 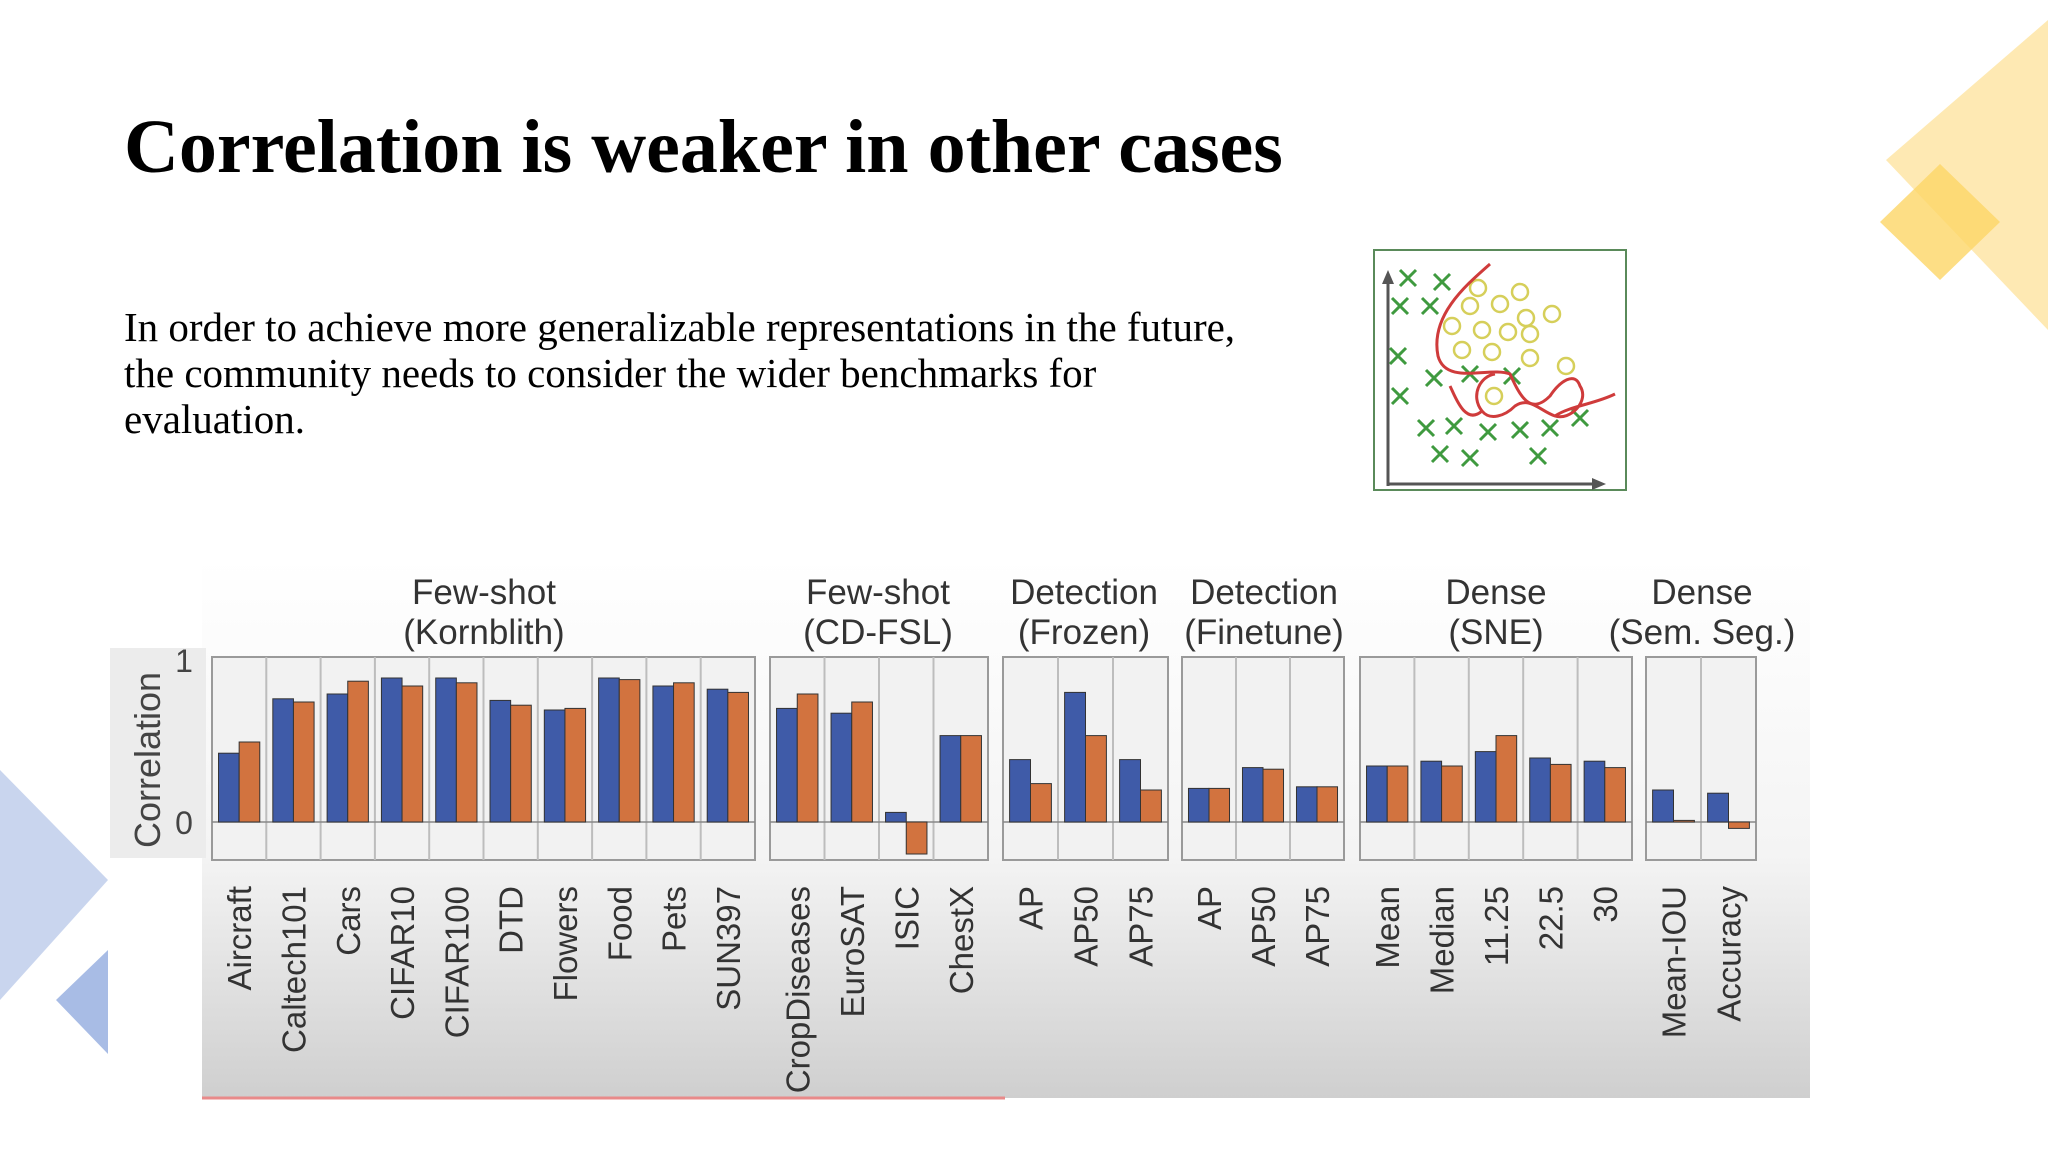 I want to click on category-label: Caltech101, so click(x=293, y=969).